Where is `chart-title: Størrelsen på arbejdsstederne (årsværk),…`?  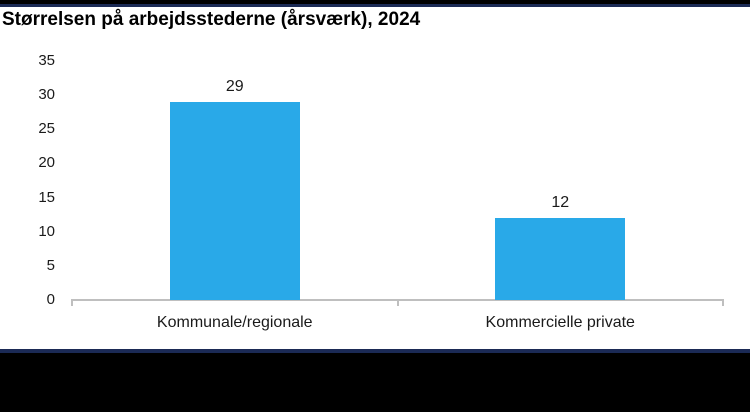 chart-title: Størrelsen på arbejdsstederne (årsværk),… is located at coordinates (211, 19).